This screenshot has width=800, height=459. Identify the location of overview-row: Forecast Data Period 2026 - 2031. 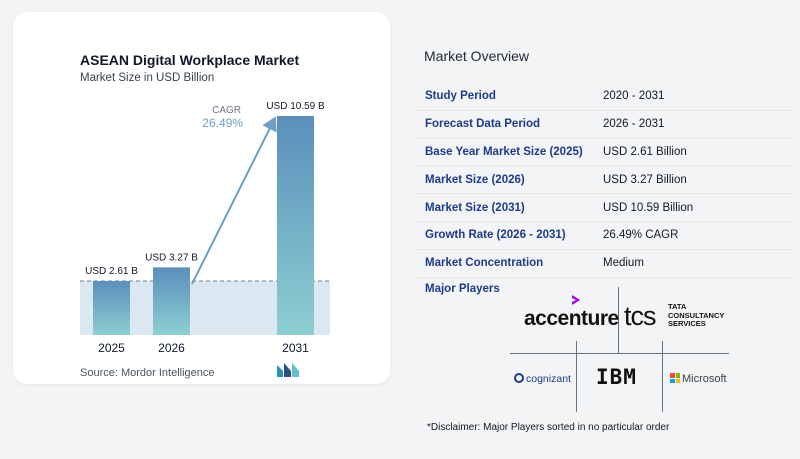
(604, 125).